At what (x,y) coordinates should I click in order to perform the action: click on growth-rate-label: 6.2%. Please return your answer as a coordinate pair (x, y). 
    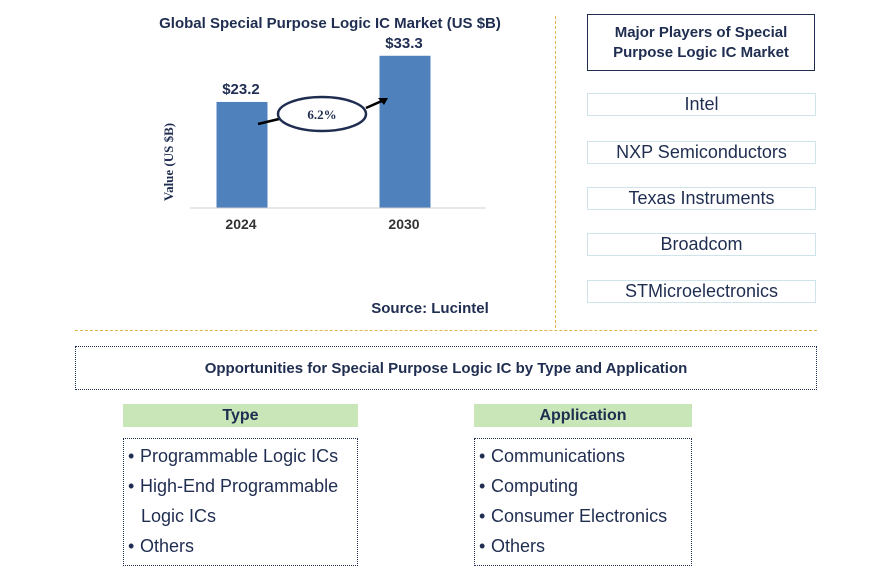
    Looking at the image, I should click on (321, 114).